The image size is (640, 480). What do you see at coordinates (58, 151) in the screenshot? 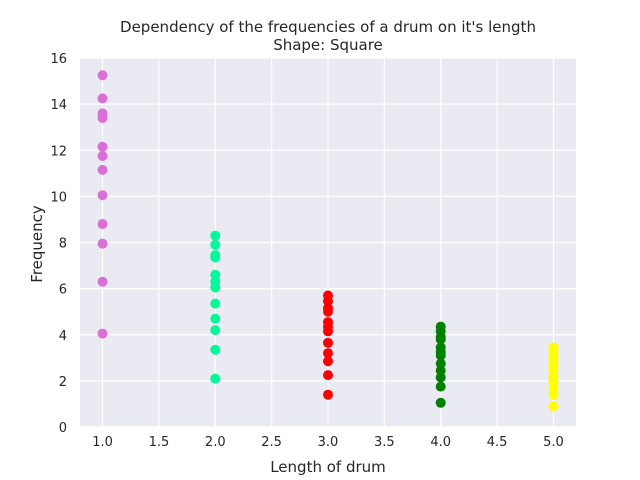
I see `y-tick-label: 12` at bounding box center [58, 151].